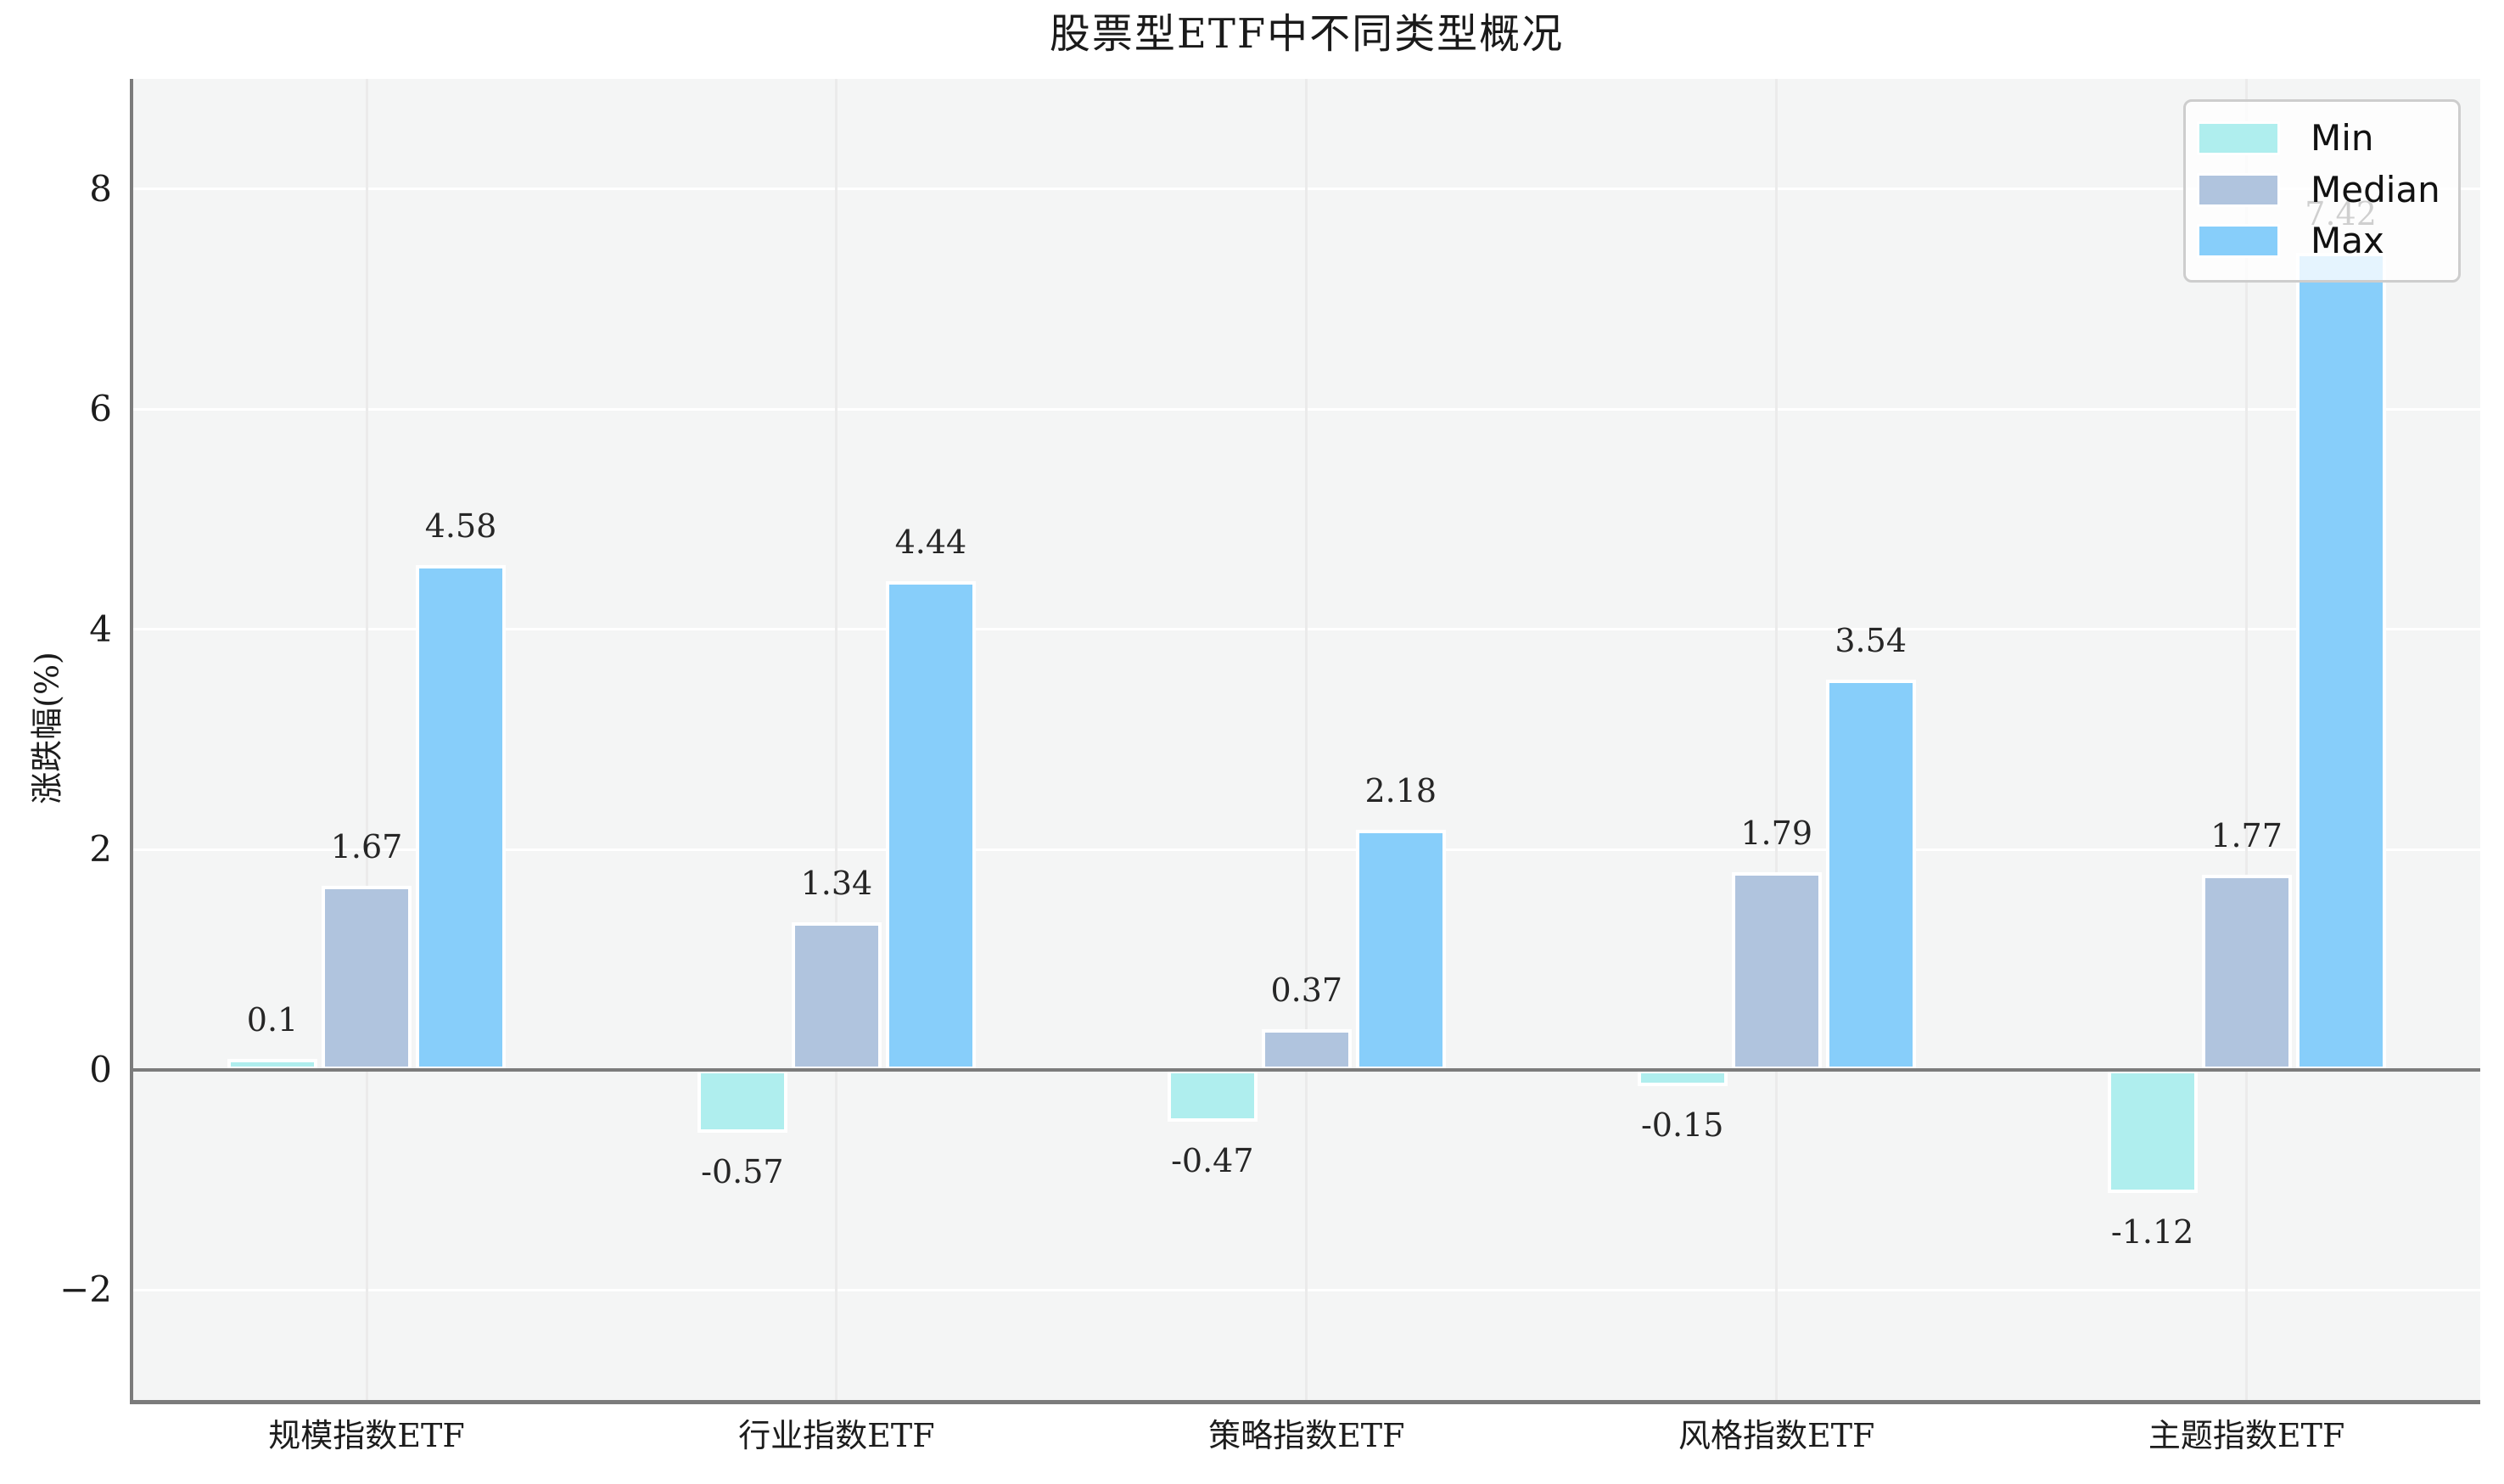 The height and width of the screenshot is (1484, 2504). Describe the element at coordinates (1307, 1435) in the screenshot. I see `x-tick-label-2: 策略指数ETF` at that location.